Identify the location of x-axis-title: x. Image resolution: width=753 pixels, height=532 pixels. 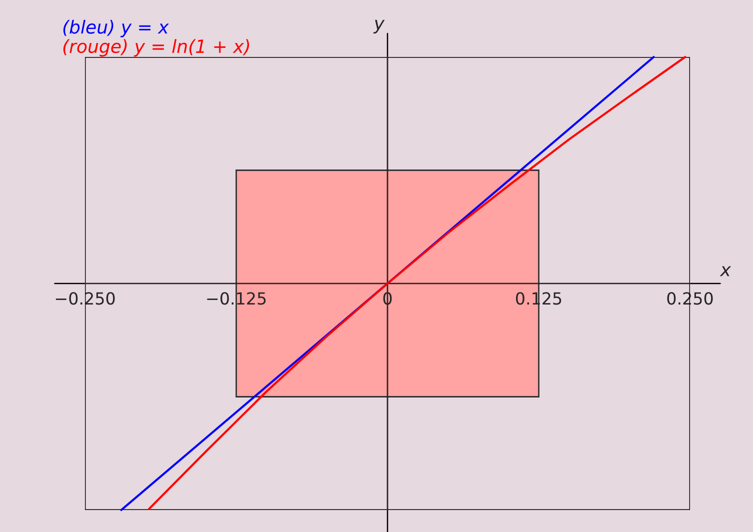
(726, 271).